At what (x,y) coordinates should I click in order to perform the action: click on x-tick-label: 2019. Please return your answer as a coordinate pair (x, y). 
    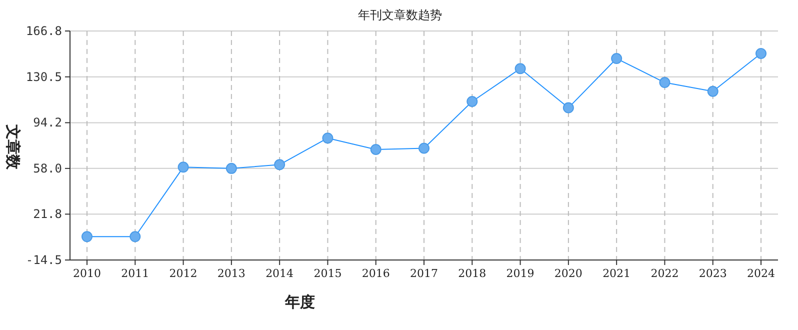
    Looking at the image, I should click on (520, 273).